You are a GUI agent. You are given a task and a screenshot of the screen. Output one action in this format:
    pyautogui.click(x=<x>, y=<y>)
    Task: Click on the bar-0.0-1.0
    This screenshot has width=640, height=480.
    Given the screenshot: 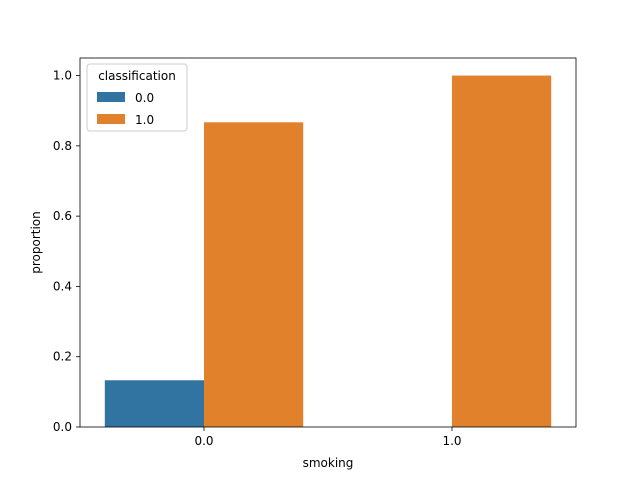 What is the action you would take?
    pyautogui.click(x=254, y=274)
    